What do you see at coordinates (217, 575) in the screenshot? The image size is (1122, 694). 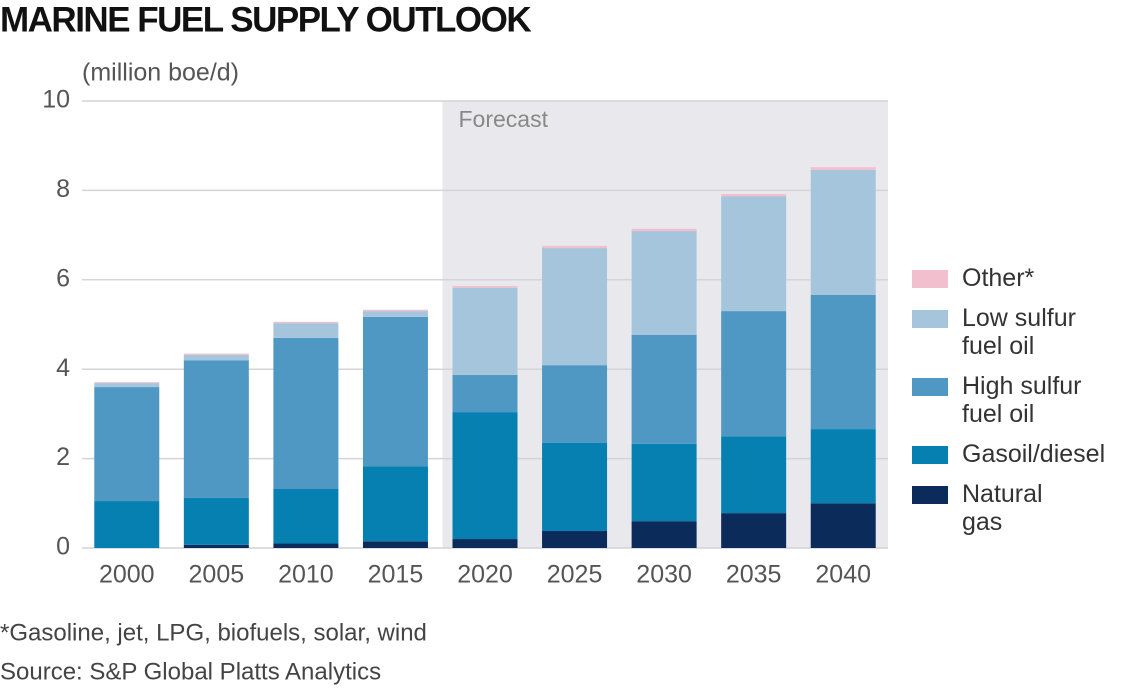 I see `x-tick-label: 2005` at bounding box center [217, 575].